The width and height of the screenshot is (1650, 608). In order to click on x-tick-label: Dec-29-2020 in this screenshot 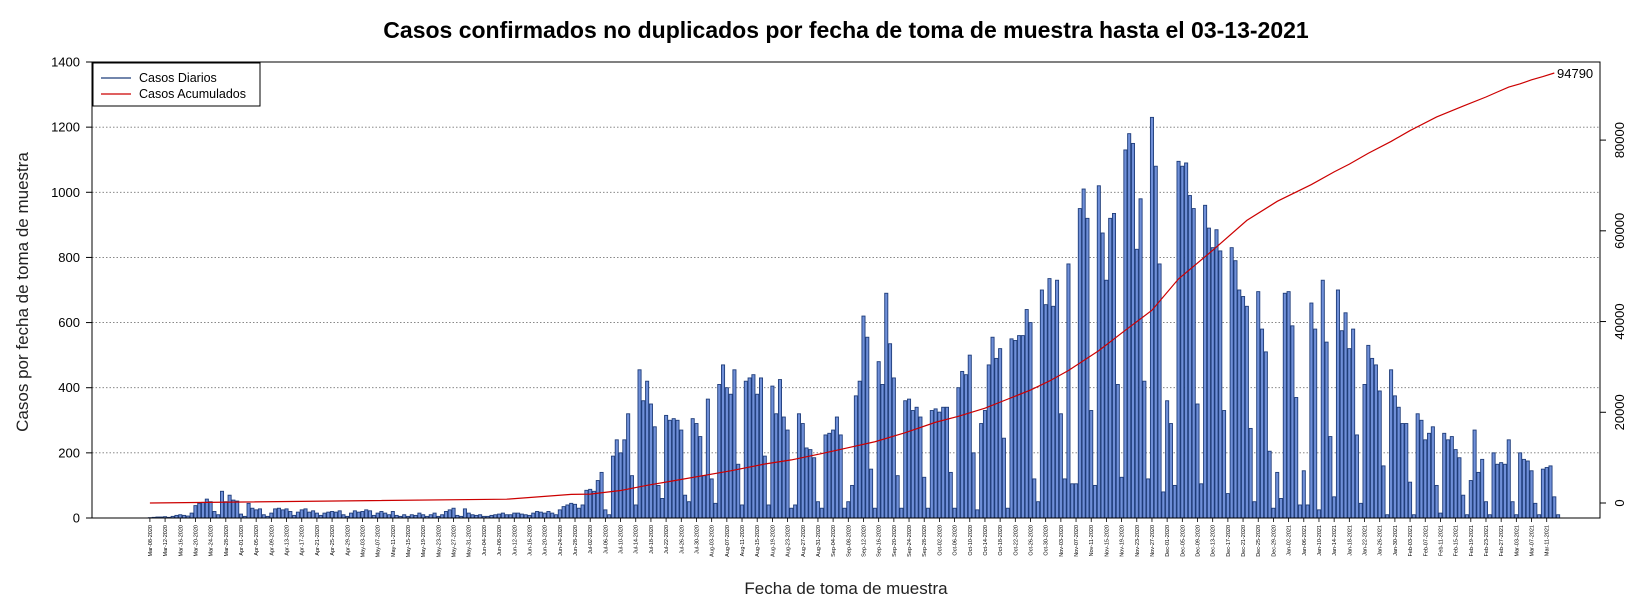, I will do `click(1274, 541)`.